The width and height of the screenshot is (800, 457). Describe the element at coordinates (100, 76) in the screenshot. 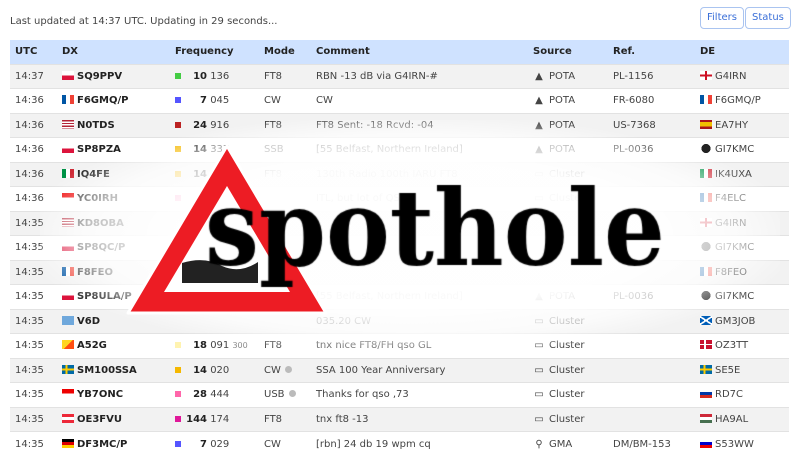

I see `dx-callsign: SQ9PPV` at that location.